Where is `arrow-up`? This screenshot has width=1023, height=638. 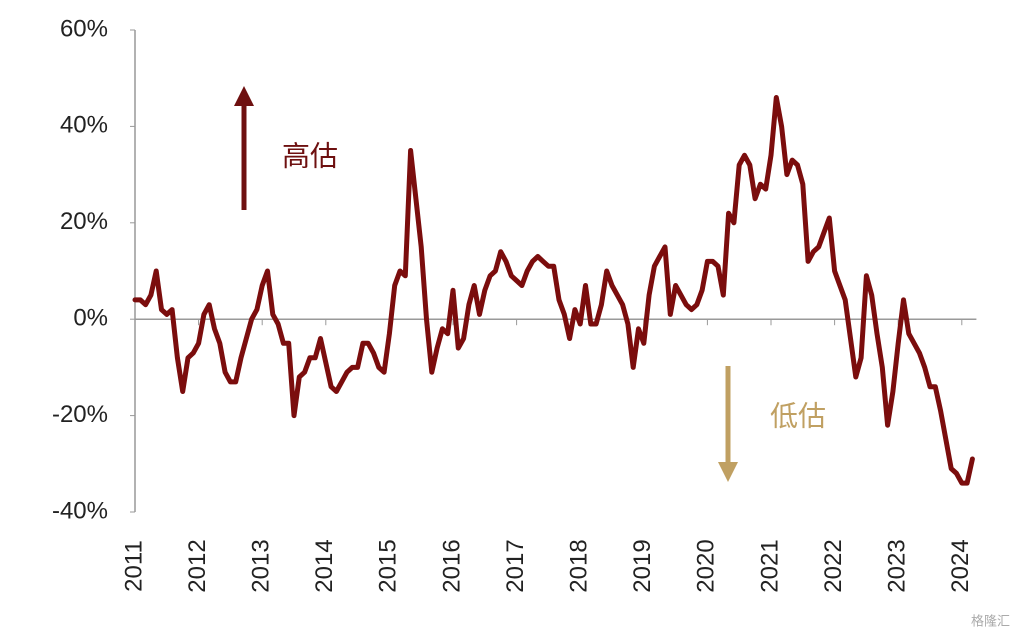 arrow-up is located at coordinates (244, 148).